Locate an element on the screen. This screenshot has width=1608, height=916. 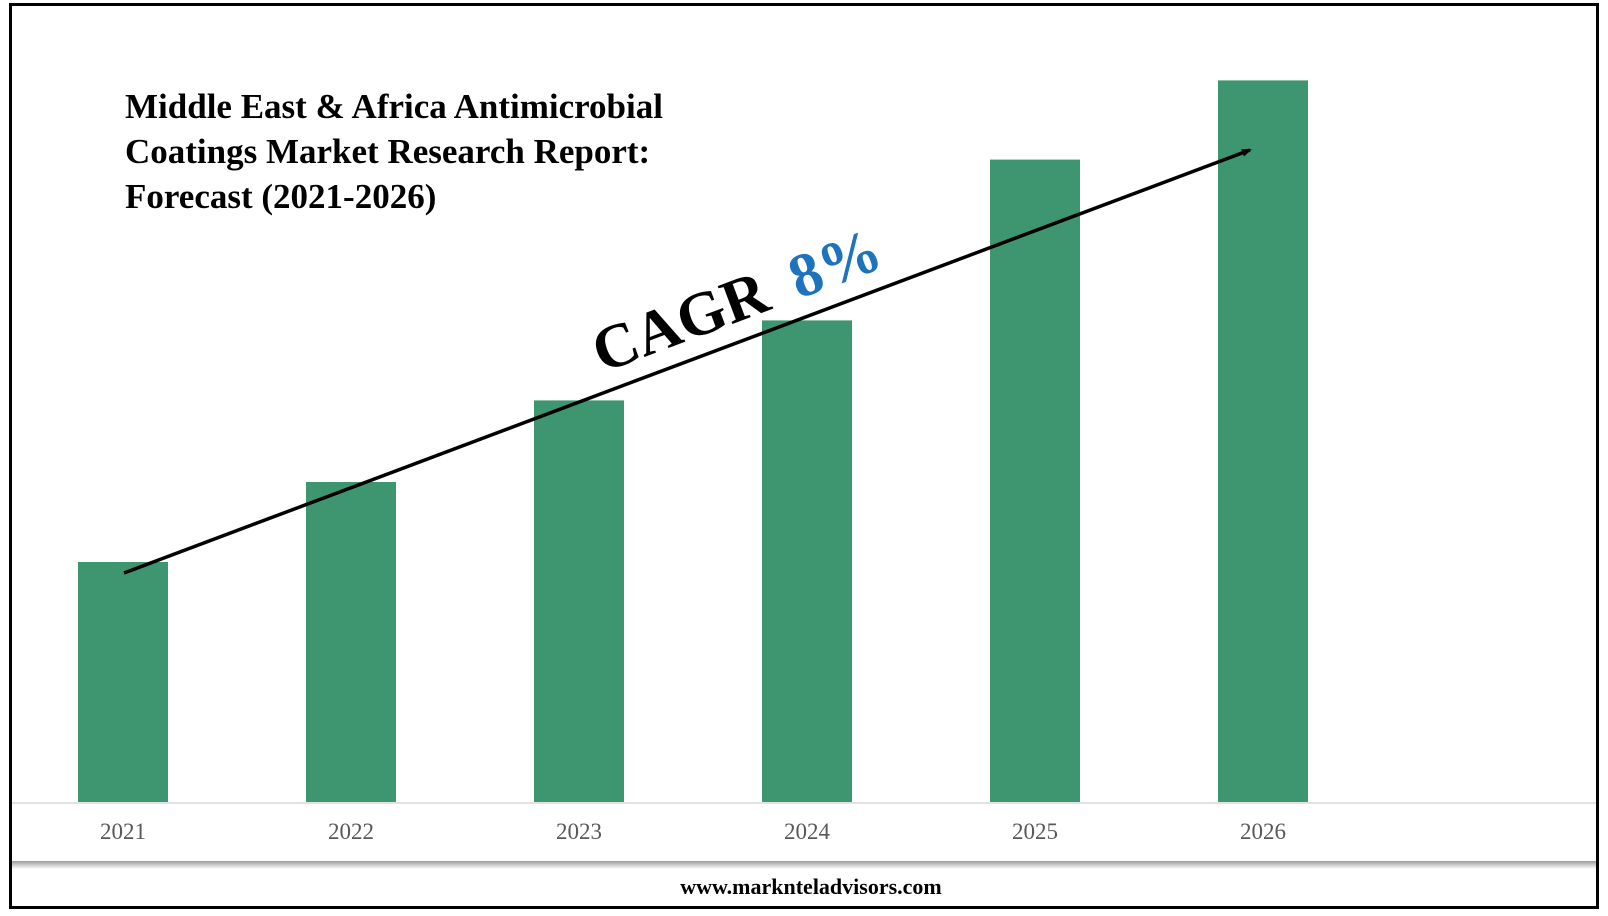
x-tick-label-2023: 2023 is located at coordinates (579, 831).